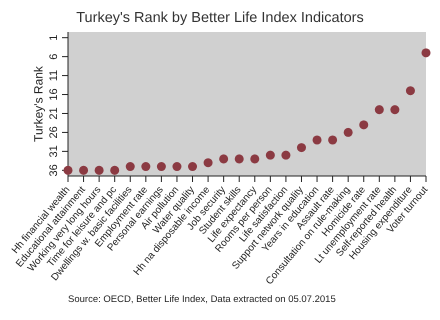 This screenshot has height=320, width=440. Describe the element at coordinates (54, 170) in the screenshot. I see `y-tick-label: 36` at that location.